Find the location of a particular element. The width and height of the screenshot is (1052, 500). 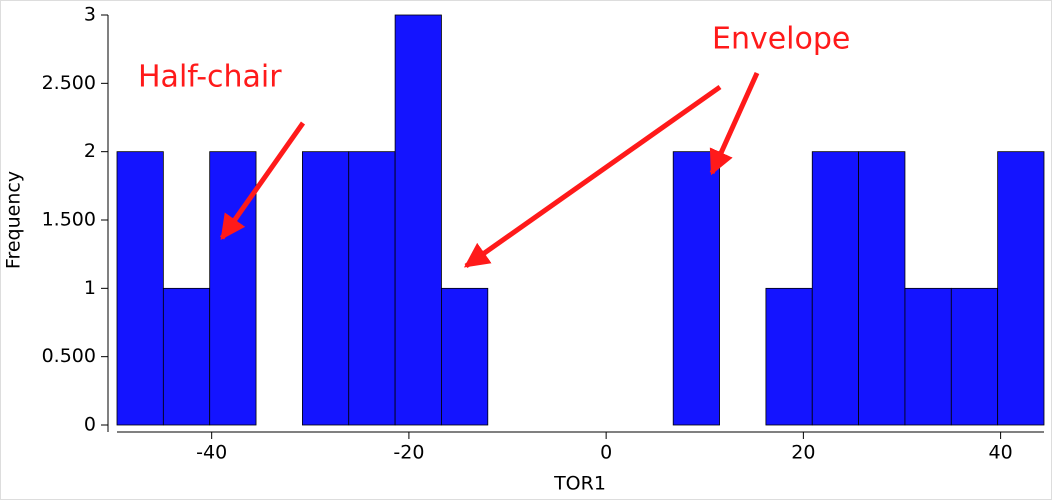

y-tick-label: 1 is located at coordinates (90, 288).